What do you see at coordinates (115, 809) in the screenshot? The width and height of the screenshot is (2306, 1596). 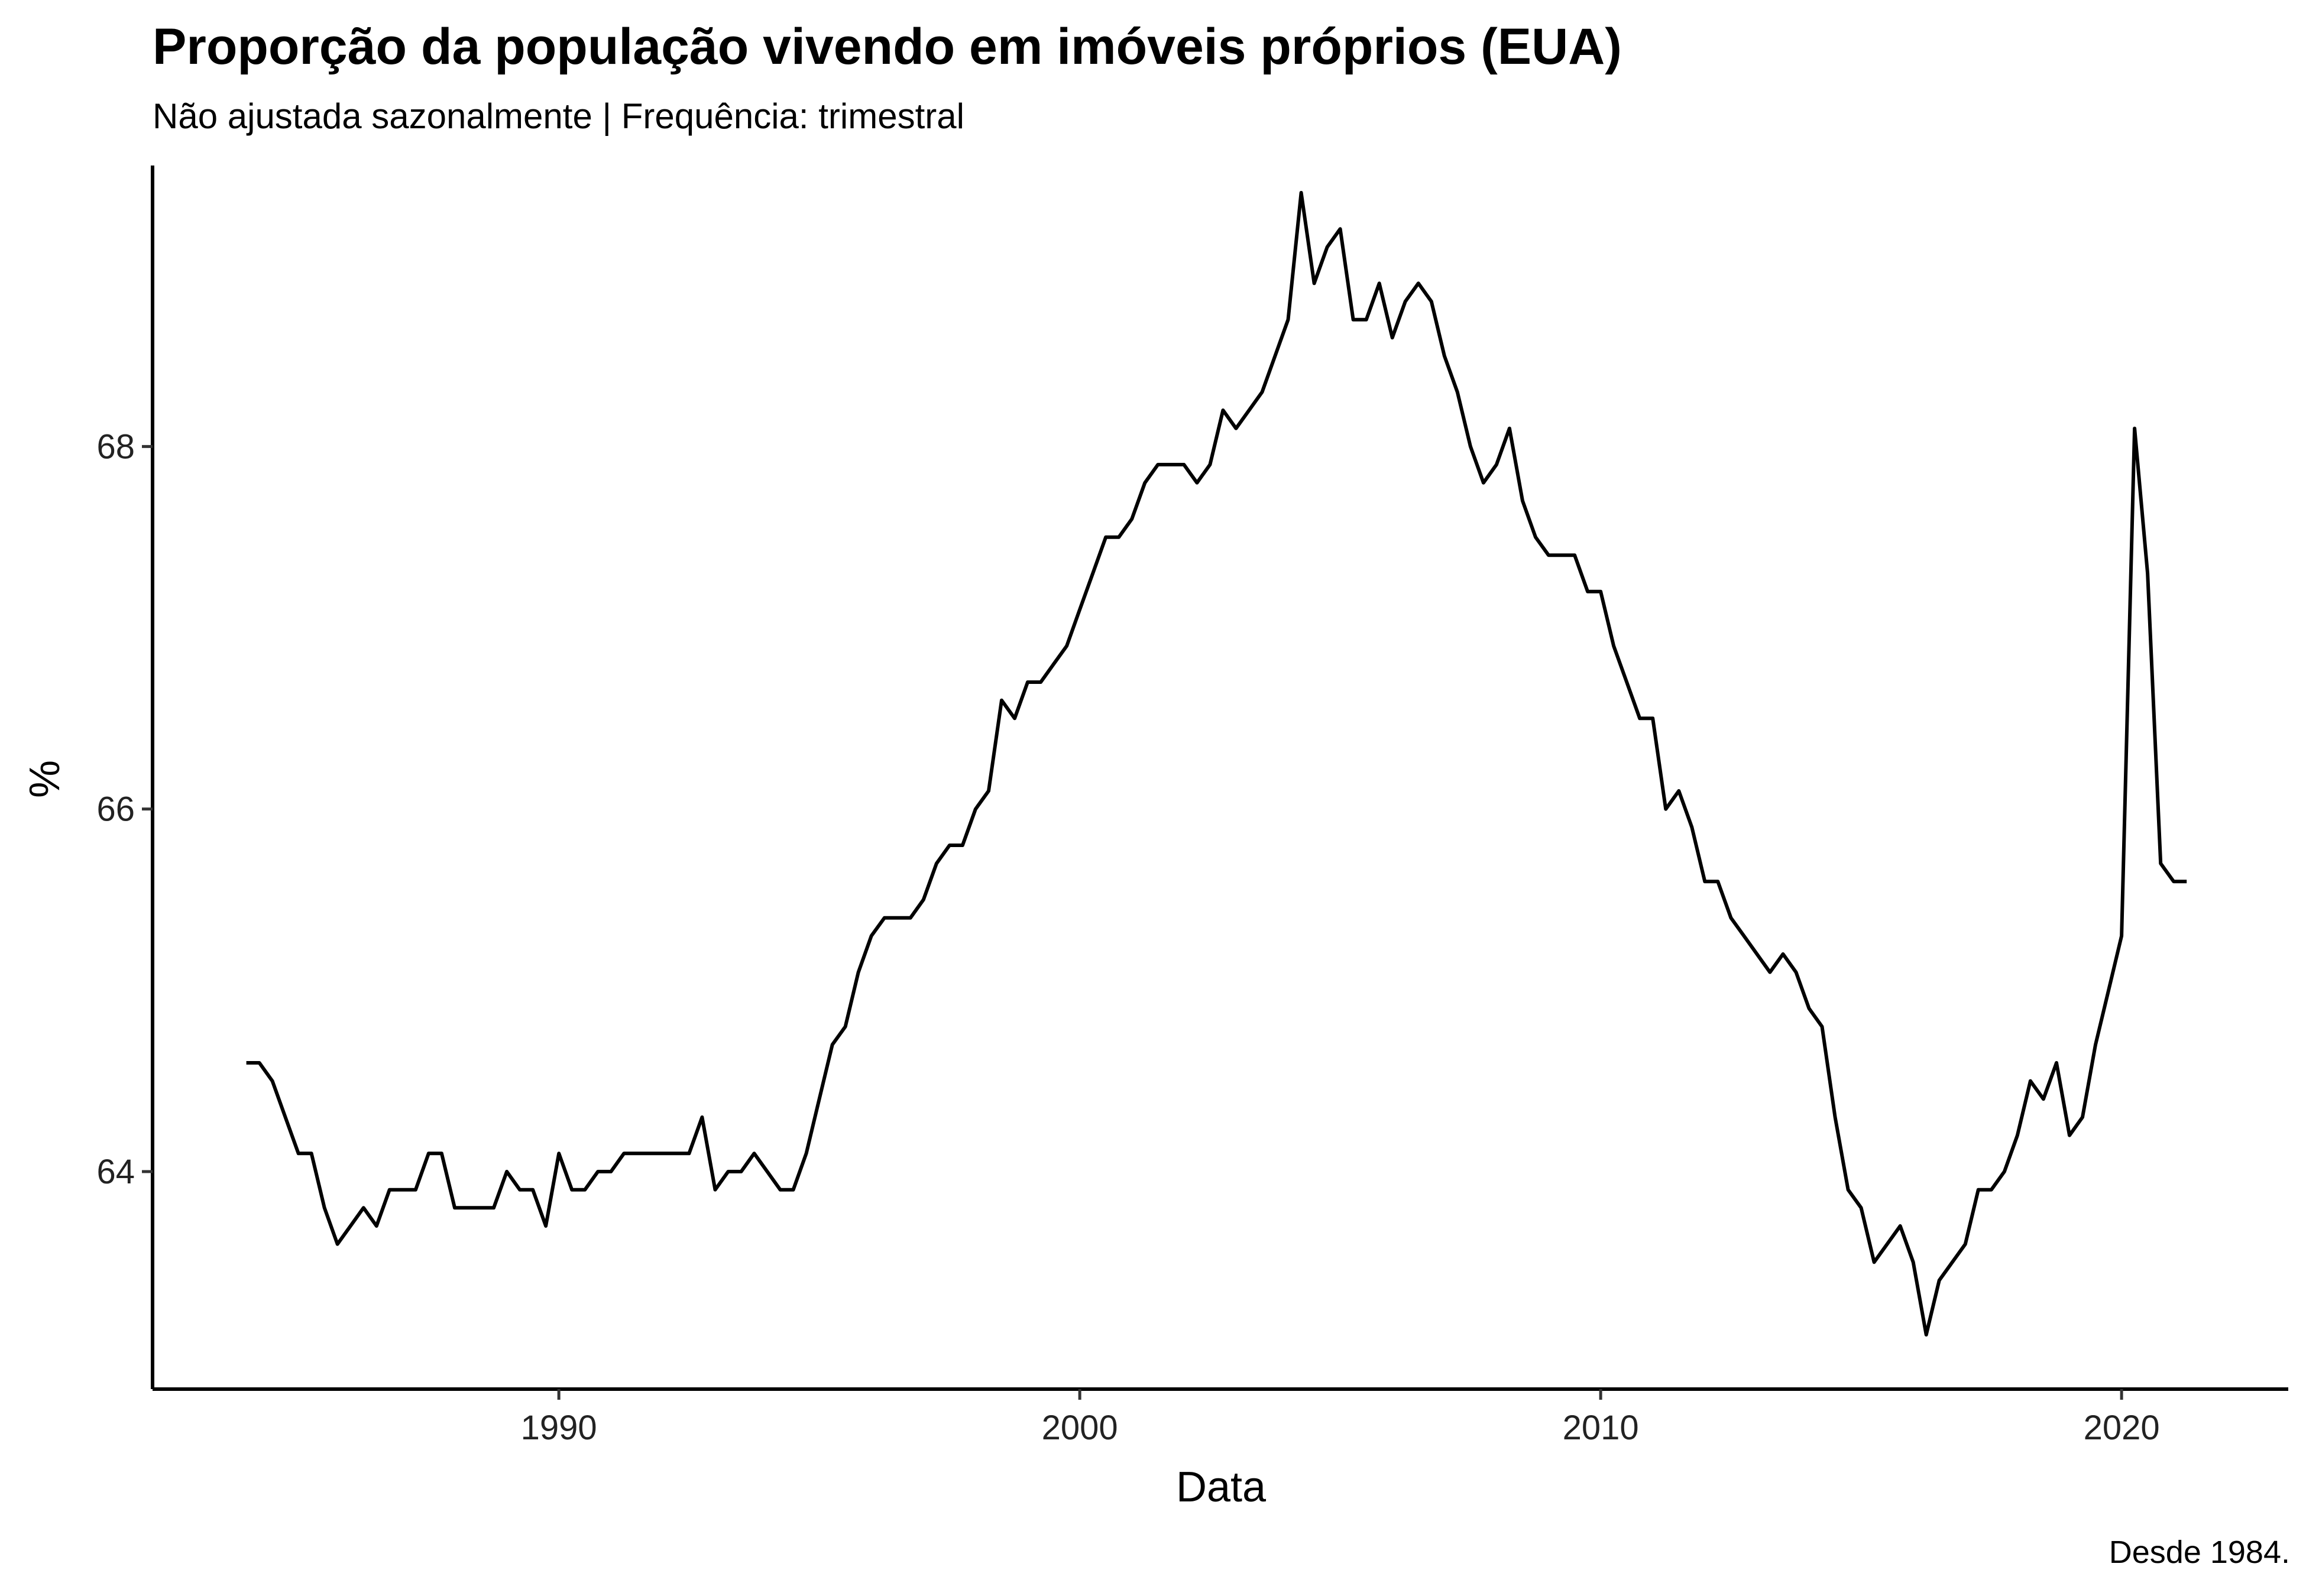 I see `y-tick-label: 66` at bounding box center [115, 809].